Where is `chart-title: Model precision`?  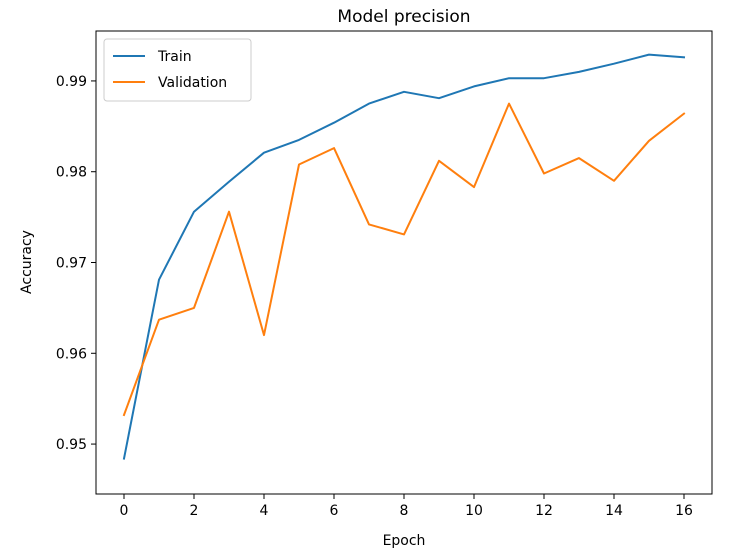
chart-title: Model precision is located at coordinates (403, 17).